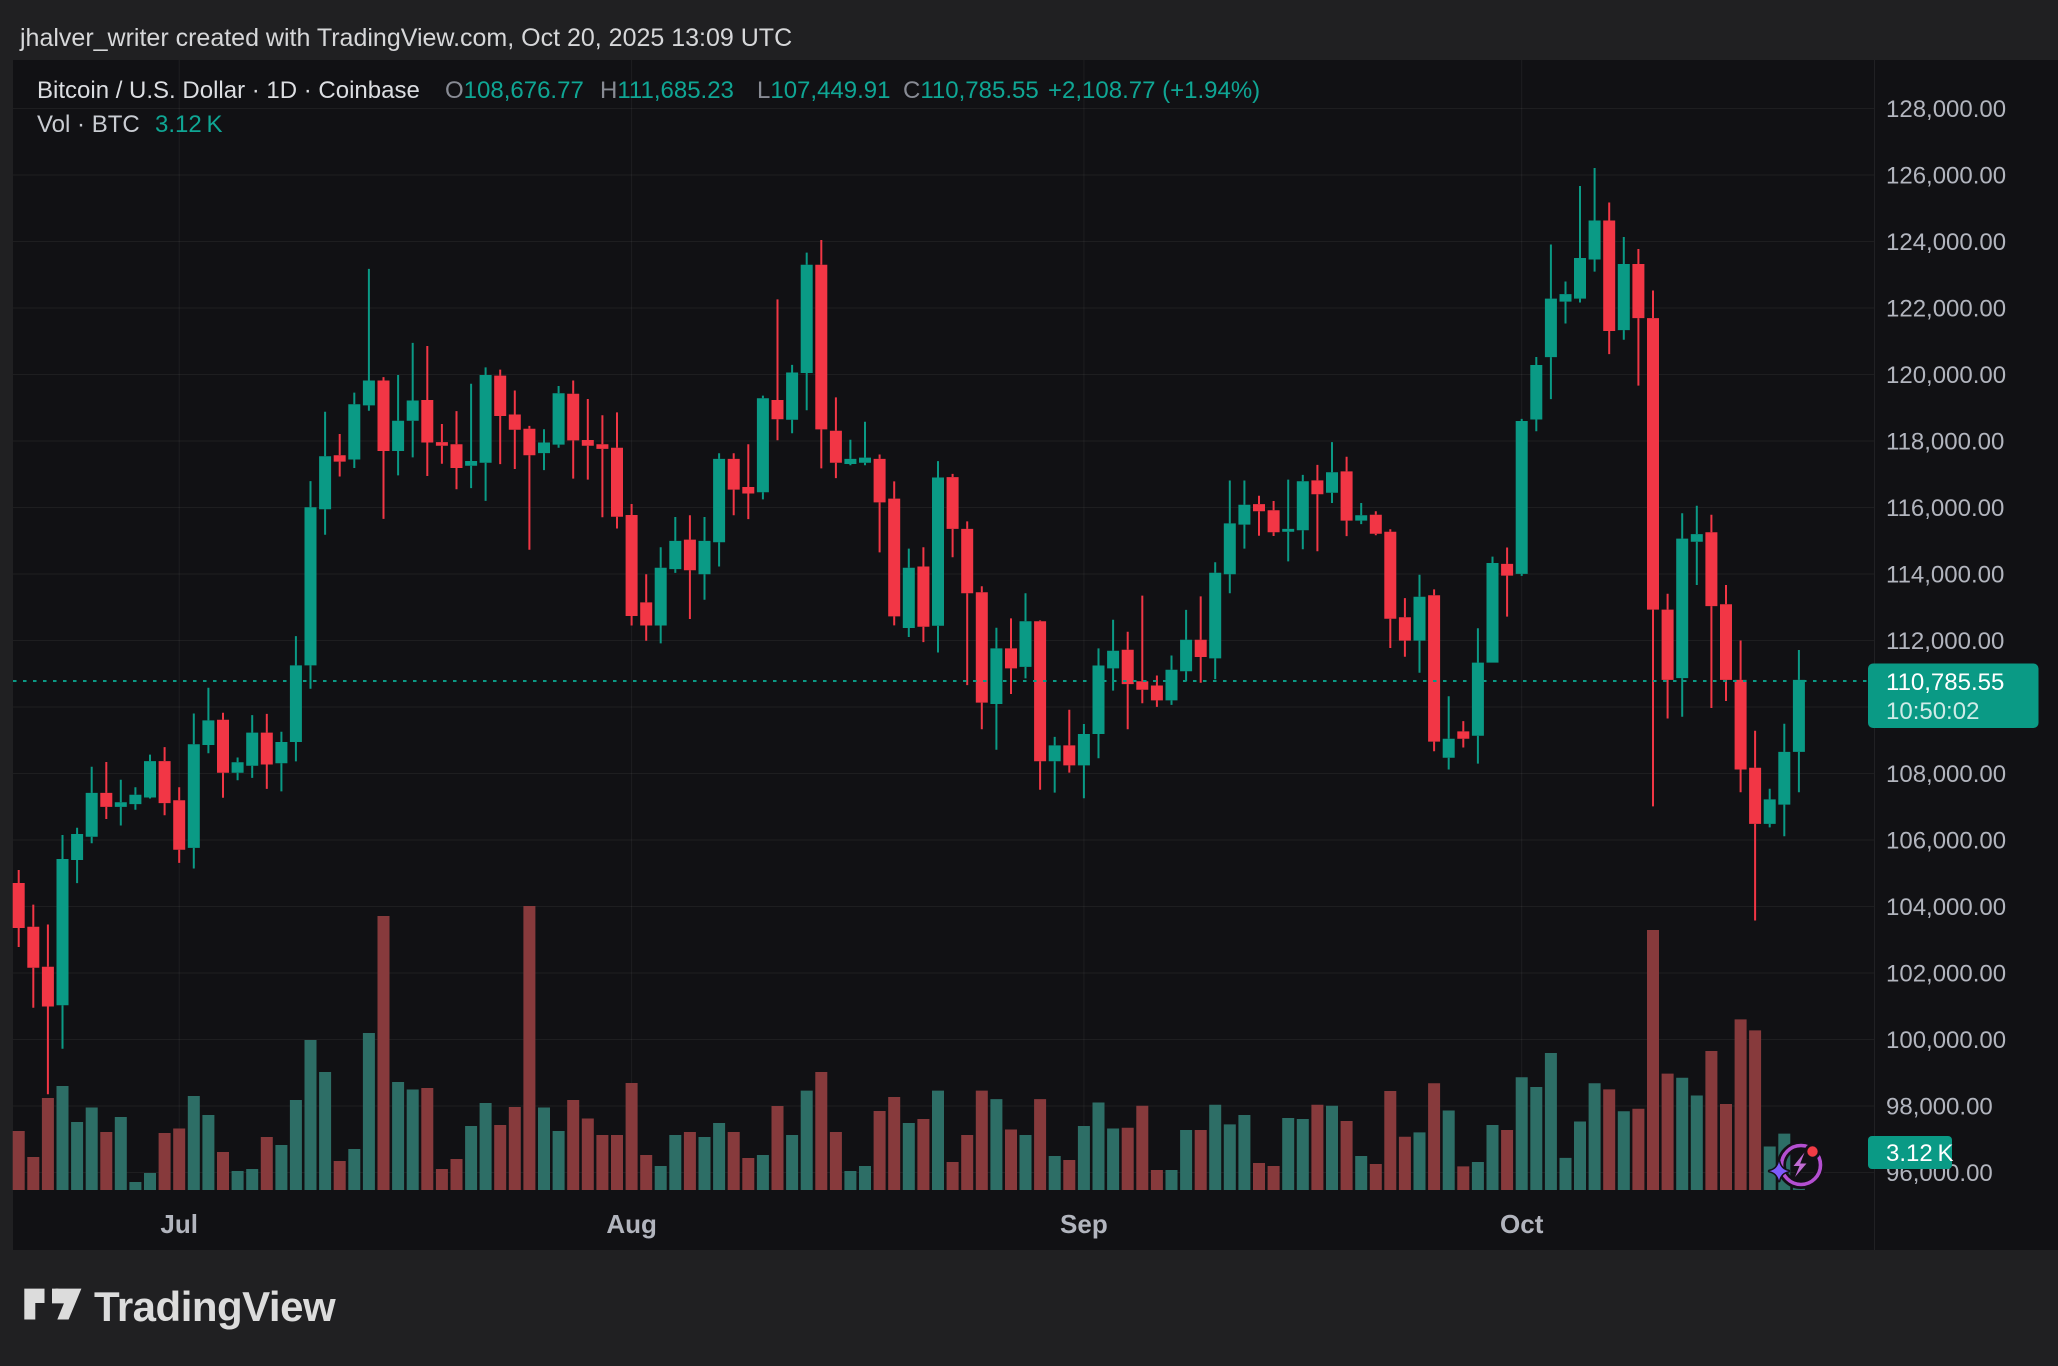 Image resolution: width=2058 pixels, height=1366 pixels. What do you see at coordinates (215, 1306) in the screenshot?
I see `svg-text: TradingView` at bounding box center [215, 1306].